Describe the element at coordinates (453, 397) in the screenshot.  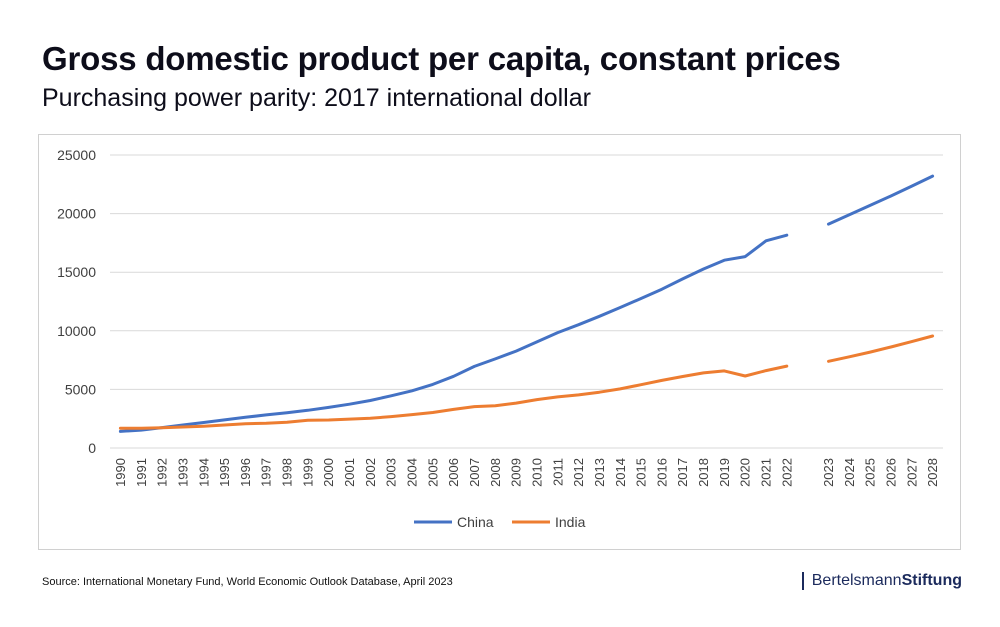
I see `series-line-india-historical` at that location.